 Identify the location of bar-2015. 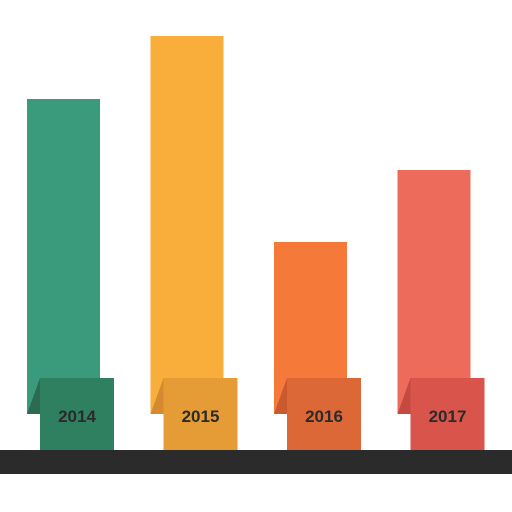
(187, 225).